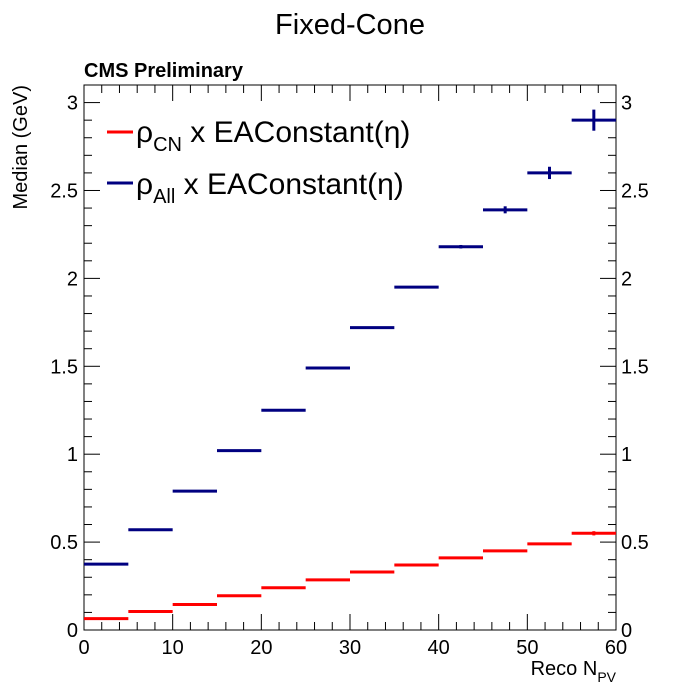 The height and width of the screenshot is (700, 700). I want to click on x-tick-label: 10, so click(173, 648).